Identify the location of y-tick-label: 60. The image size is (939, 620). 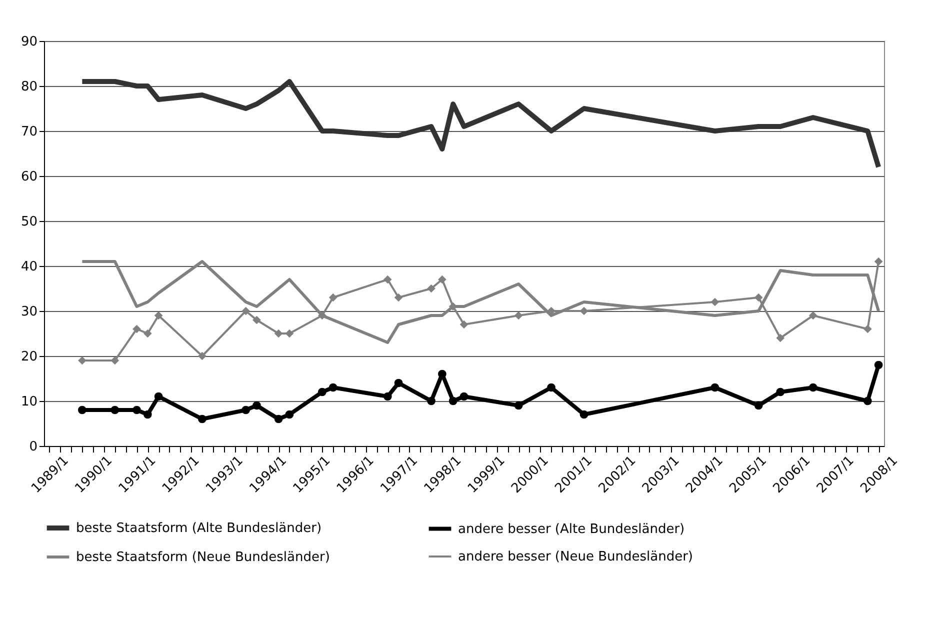
(29, 177).